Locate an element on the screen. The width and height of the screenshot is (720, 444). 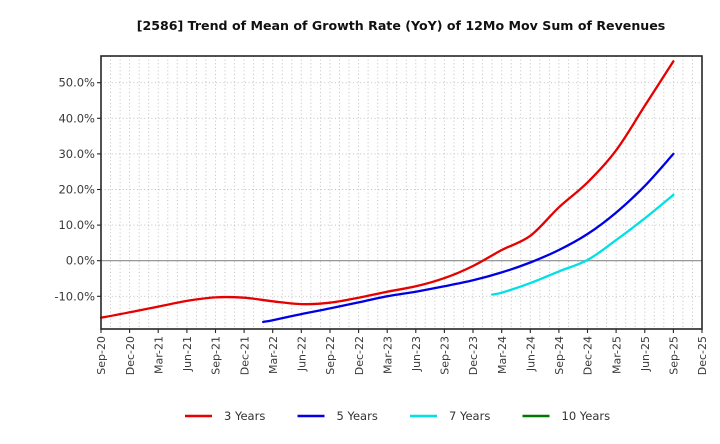
x-tick-label: Sep-20 is located at coordinates (101, 355).